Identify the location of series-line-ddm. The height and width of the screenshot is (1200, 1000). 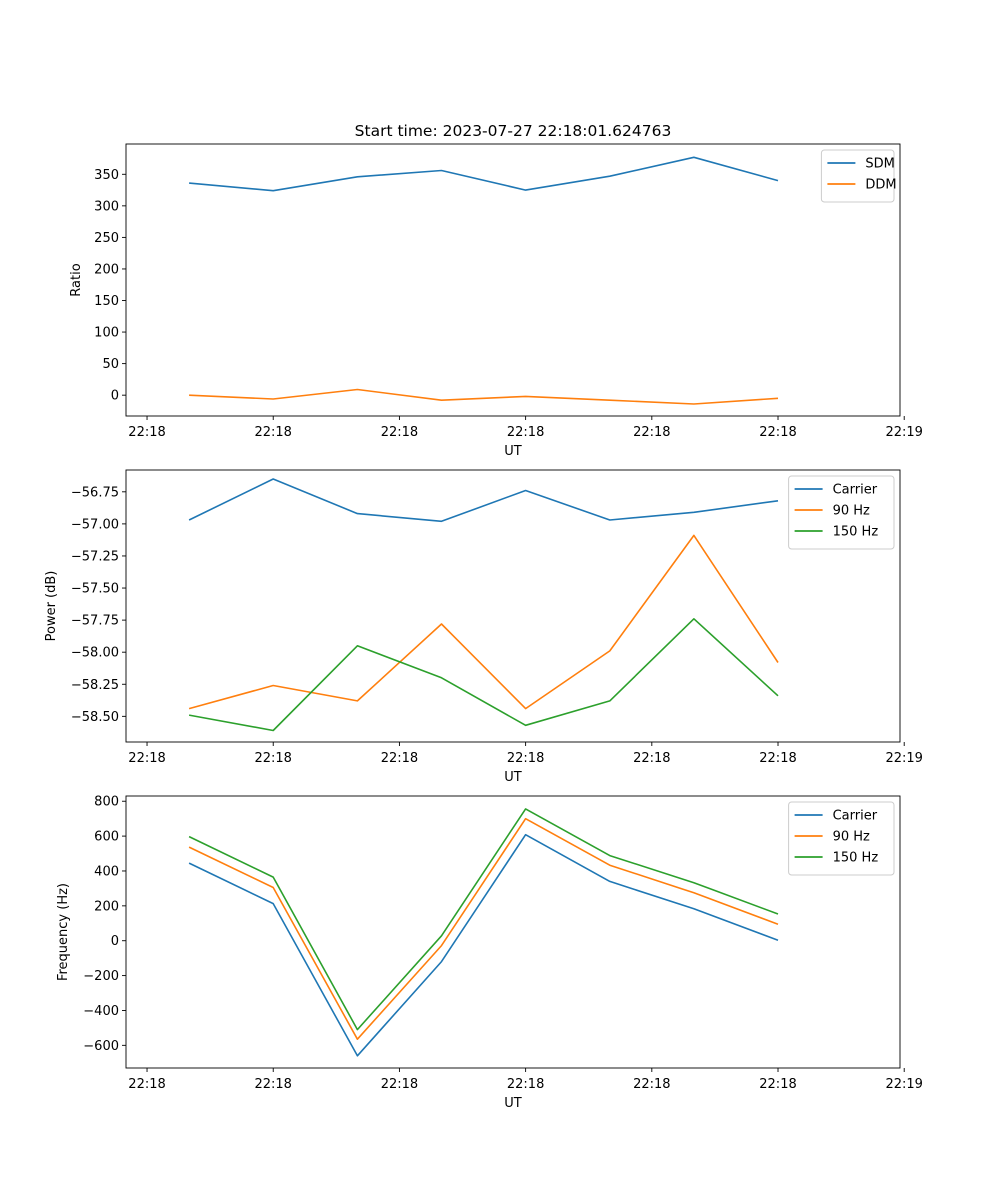
(484, 396).